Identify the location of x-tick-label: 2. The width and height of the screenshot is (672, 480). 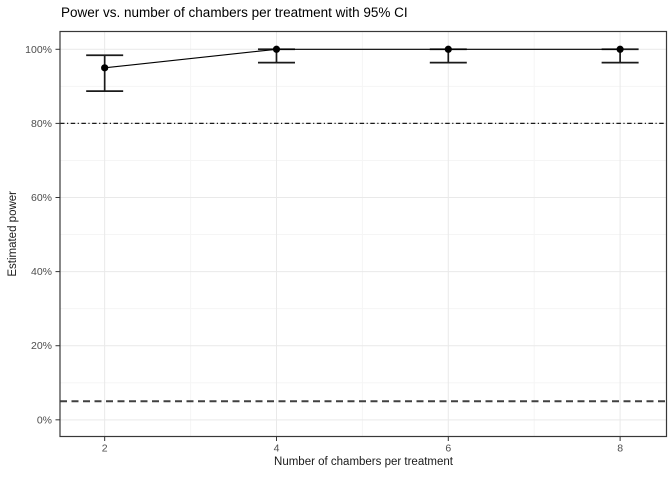
(105, 449).